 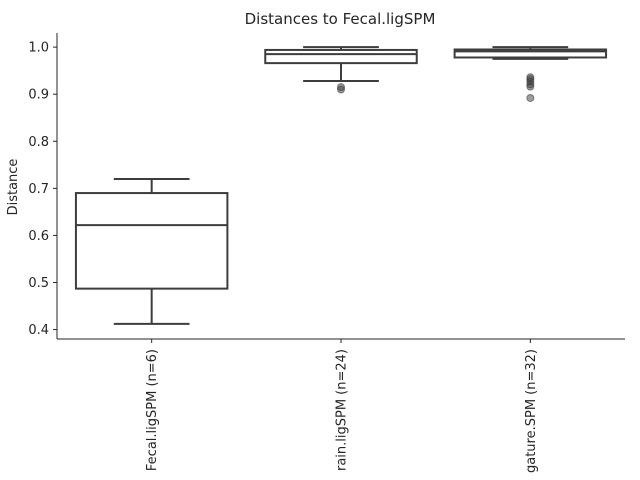 What do you see at coordinates (38, 189) in the screenshot?
I see `y-tick-label: 0.7` at bounding box center [38, 189].